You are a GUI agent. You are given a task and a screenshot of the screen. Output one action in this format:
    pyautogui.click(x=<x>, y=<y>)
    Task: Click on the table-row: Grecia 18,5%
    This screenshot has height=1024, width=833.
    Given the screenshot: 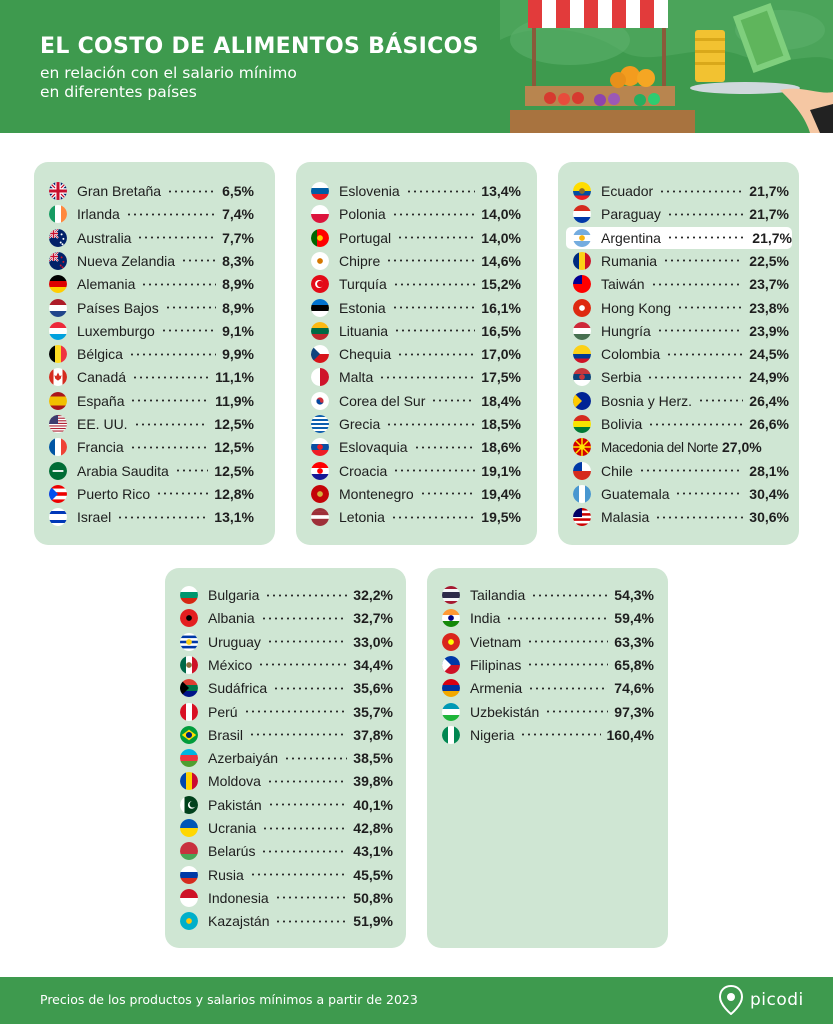 What is the action you would take?
    pyautogui.click(x=416, y=424)
    